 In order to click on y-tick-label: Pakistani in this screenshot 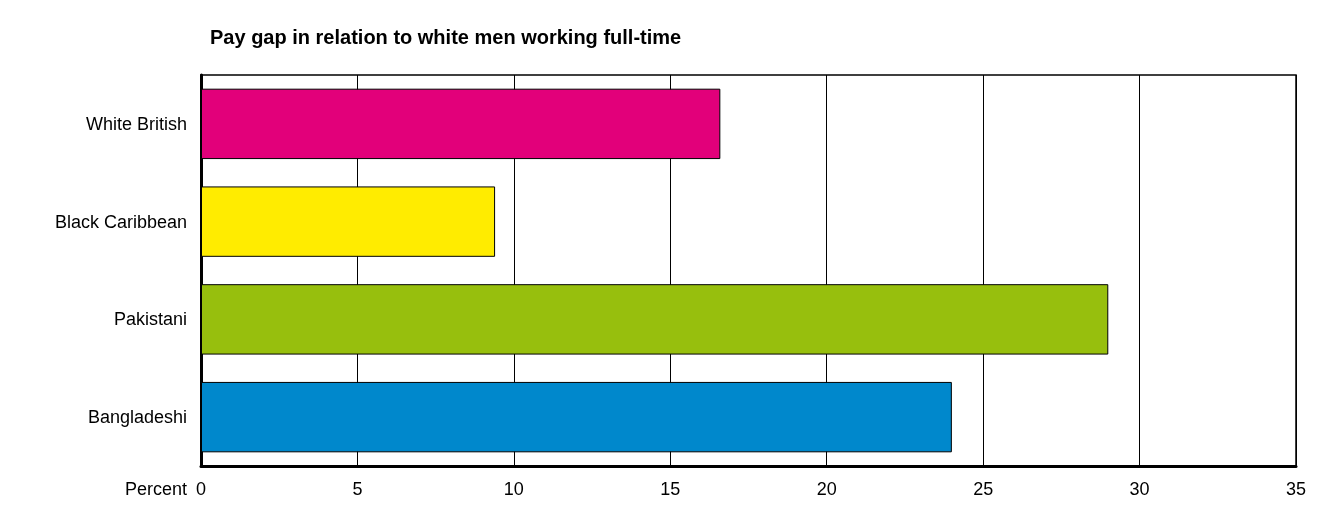, I will do `click(150, 319)`.